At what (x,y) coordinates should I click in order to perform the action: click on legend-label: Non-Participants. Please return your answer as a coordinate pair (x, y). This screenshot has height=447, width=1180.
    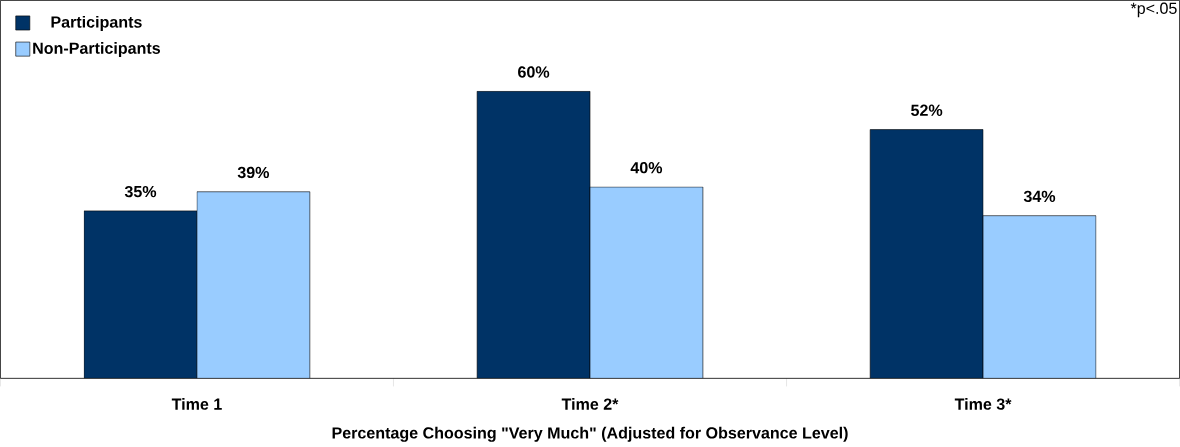
    Looking at the image, I should click on (97, 49).